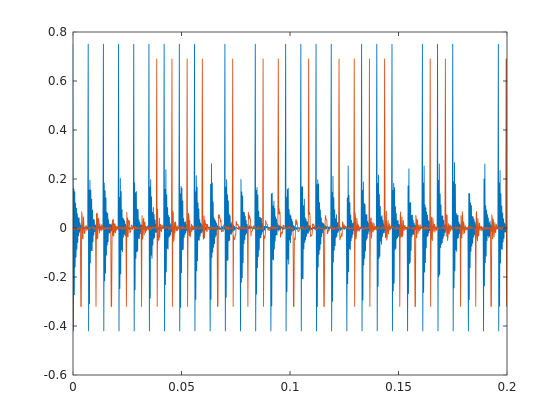 The width and height of the screenshot is (560, 420). What do you see at coordinates (73, 387) in the screenshot?
I see `x-tick-label: 0` at bounding box center [73, 387].